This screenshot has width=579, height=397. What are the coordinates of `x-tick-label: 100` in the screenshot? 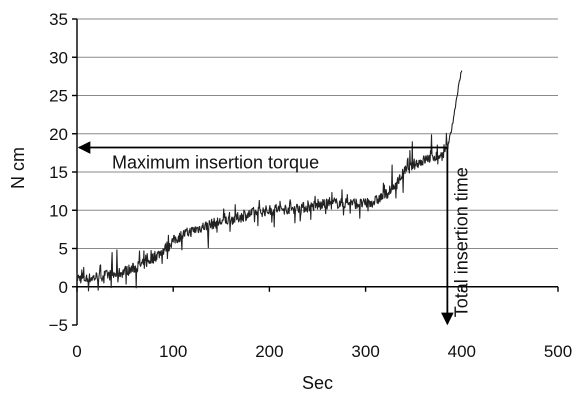 It's located at (173, 351).